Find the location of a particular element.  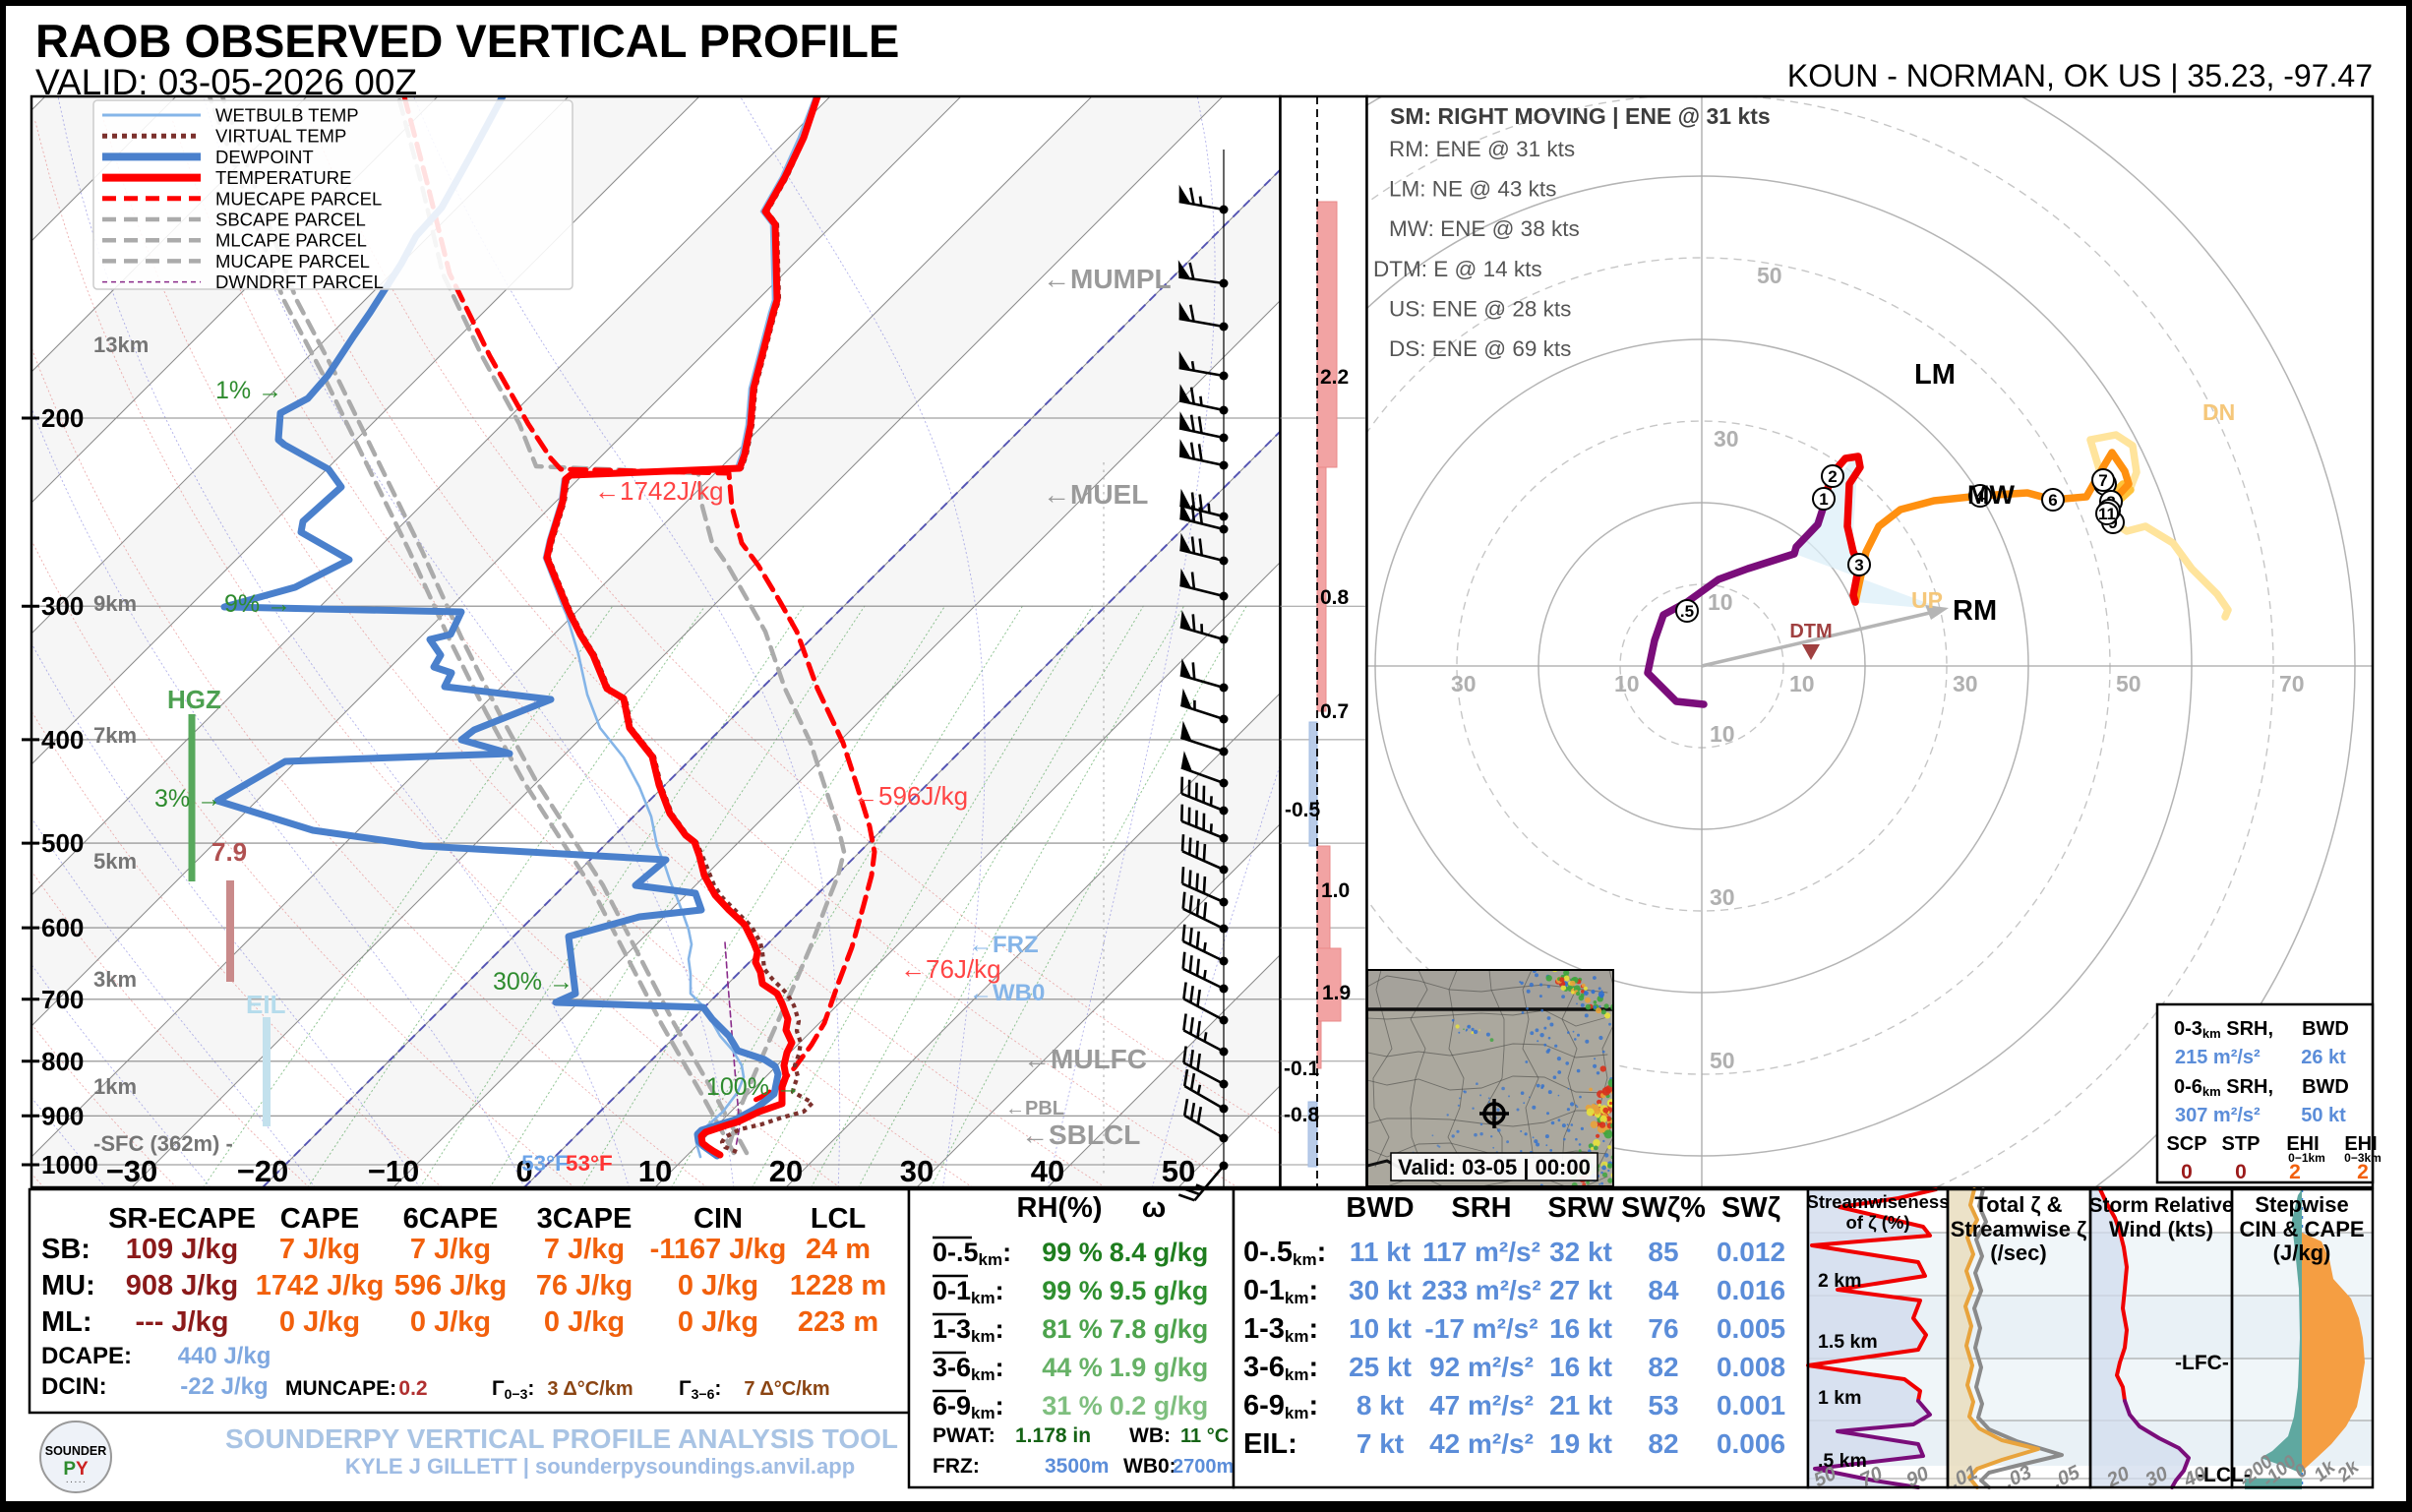

svg-text: 0.2 g/kg is located at coordinates (1159, 1406).